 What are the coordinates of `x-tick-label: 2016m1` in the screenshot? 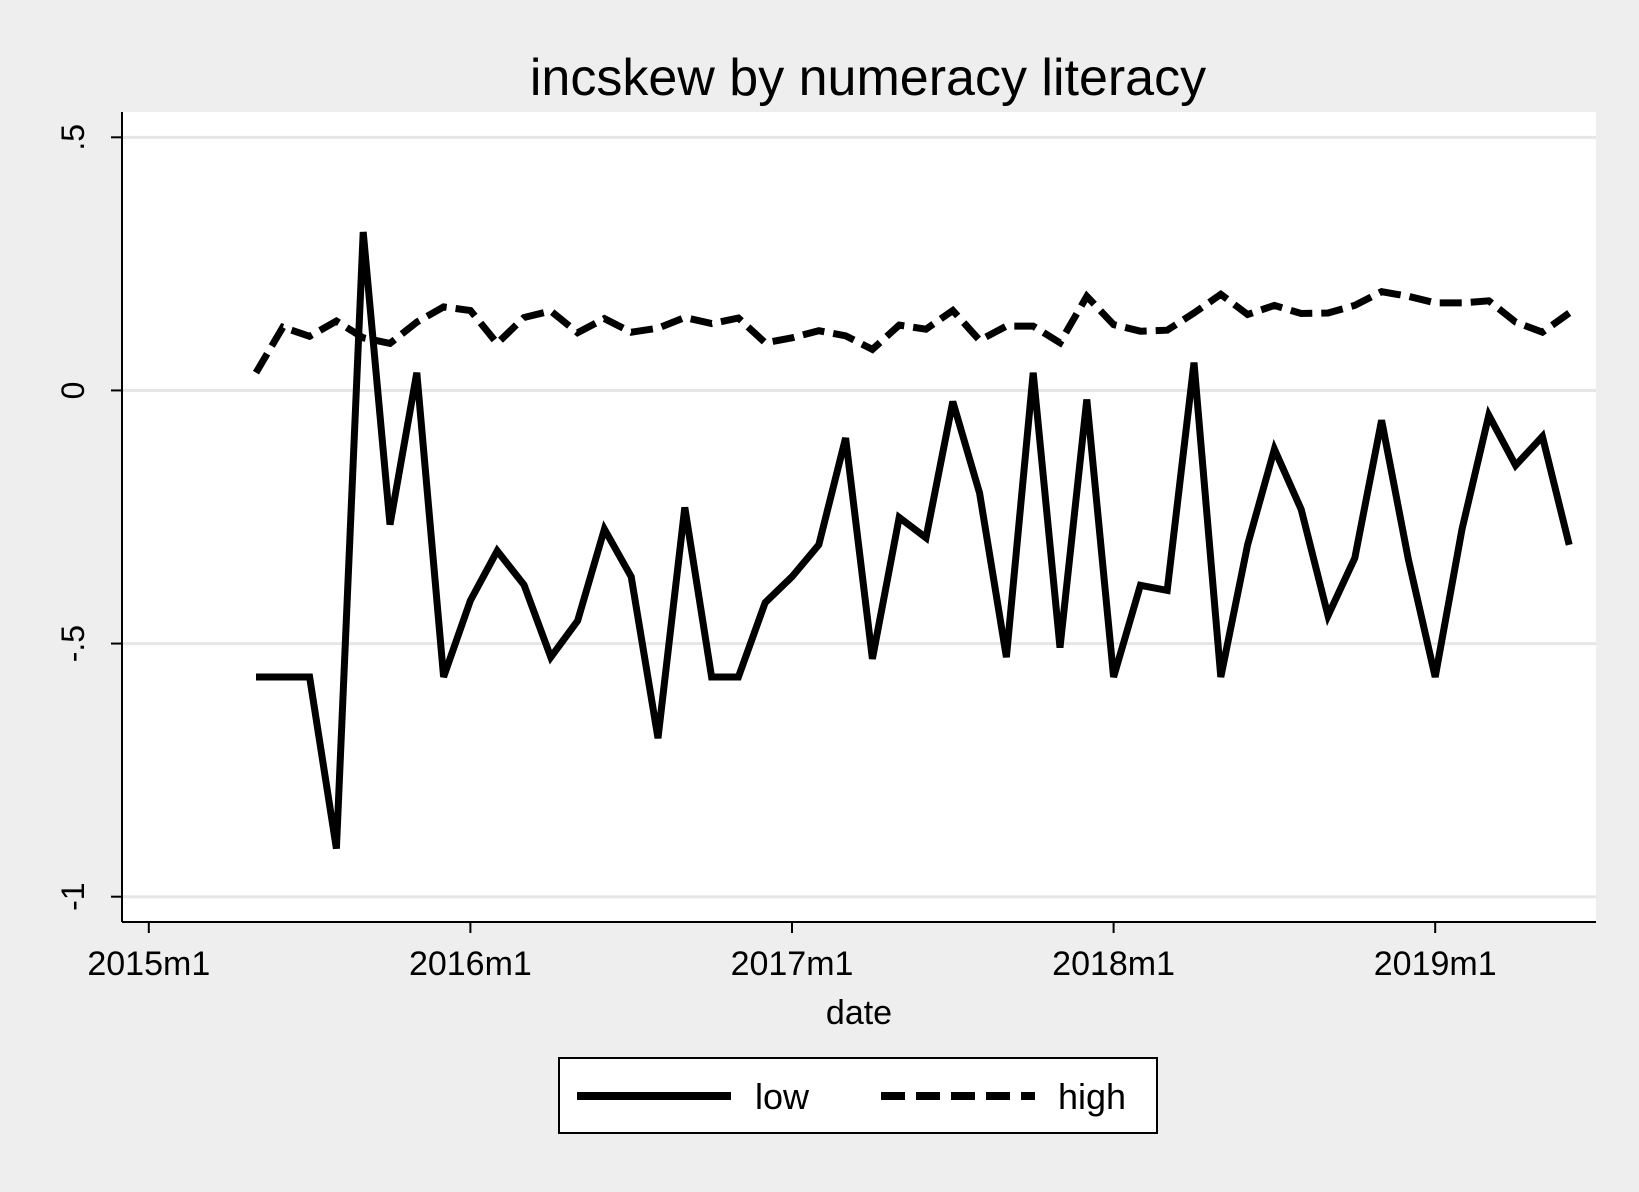 It's located at (470, 964).